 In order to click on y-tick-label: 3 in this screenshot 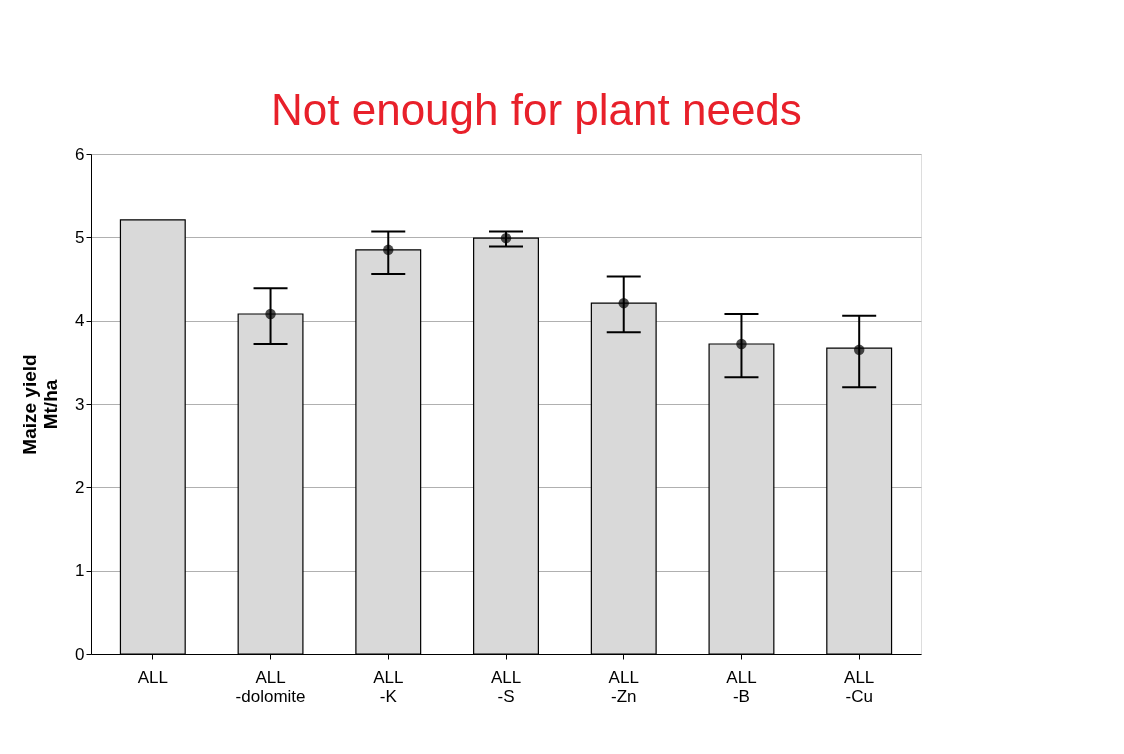, I will do `click(80, 404)`.